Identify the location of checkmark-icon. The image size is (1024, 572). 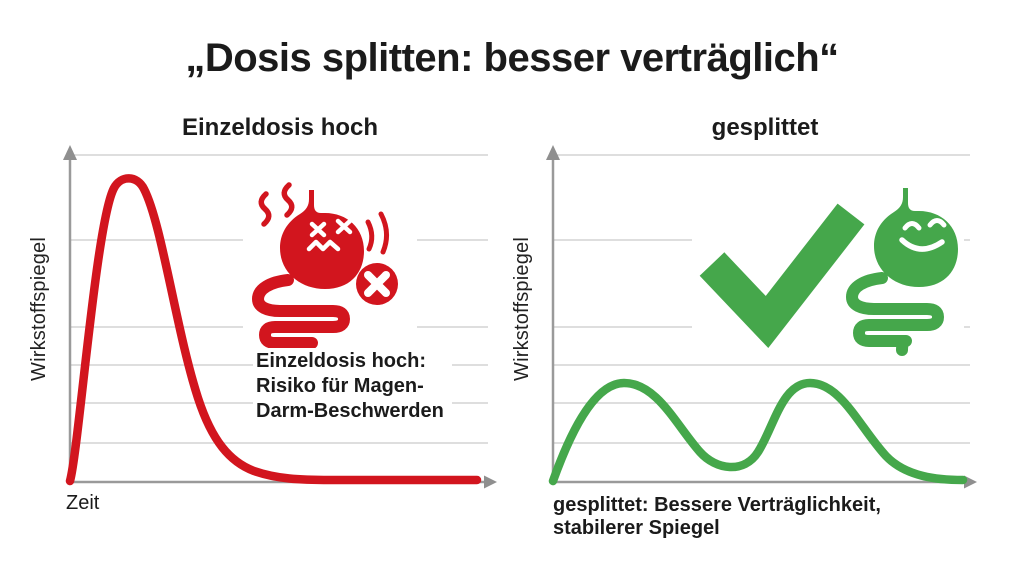
(782, 276).